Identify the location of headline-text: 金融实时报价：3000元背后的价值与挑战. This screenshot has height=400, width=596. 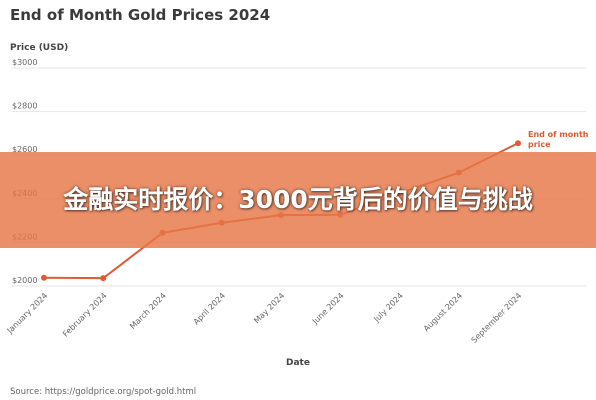
(298, 199).